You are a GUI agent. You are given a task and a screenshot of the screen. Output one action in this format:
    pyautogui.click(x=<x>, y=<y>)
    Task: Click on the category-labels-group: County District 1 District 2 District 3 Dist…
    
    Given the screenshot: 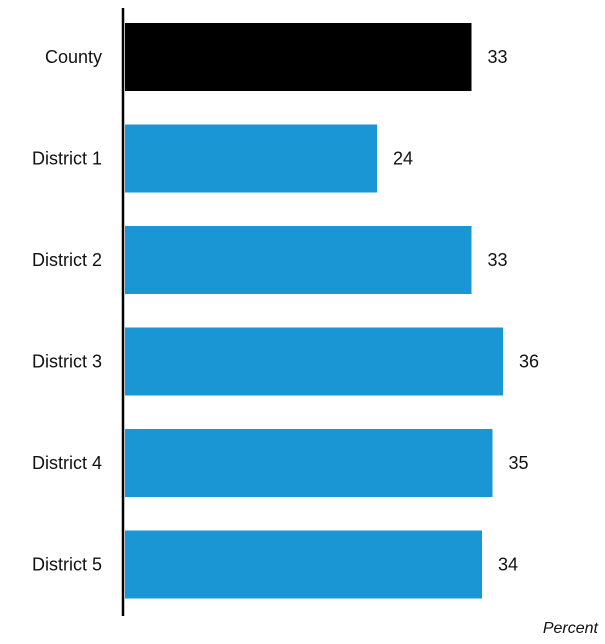 What is the action you would take?
    pyautogui.click(x=67, y=311)
    